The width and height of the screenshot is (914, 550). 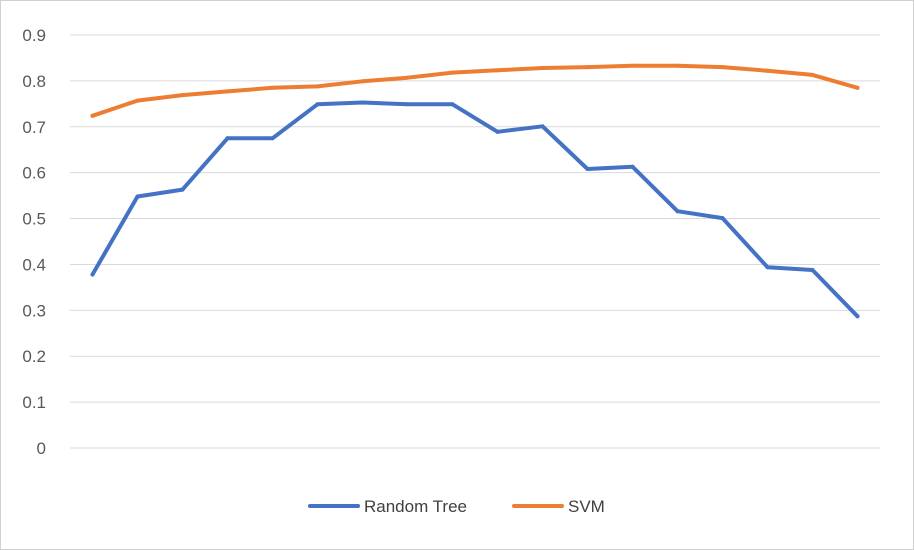 What do you see at coordinates (34, 264) in the screenshot?
I see `y-tick-label: 0.4` at bounding box center [34, 264].